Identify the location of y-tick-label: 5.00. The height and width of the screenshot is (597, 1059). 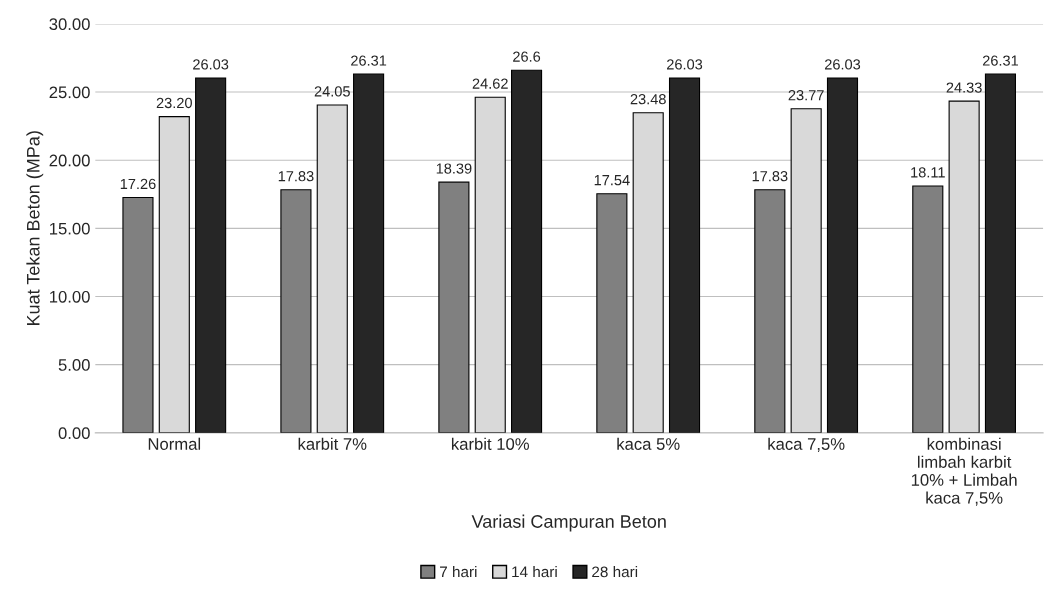
(74, 365).